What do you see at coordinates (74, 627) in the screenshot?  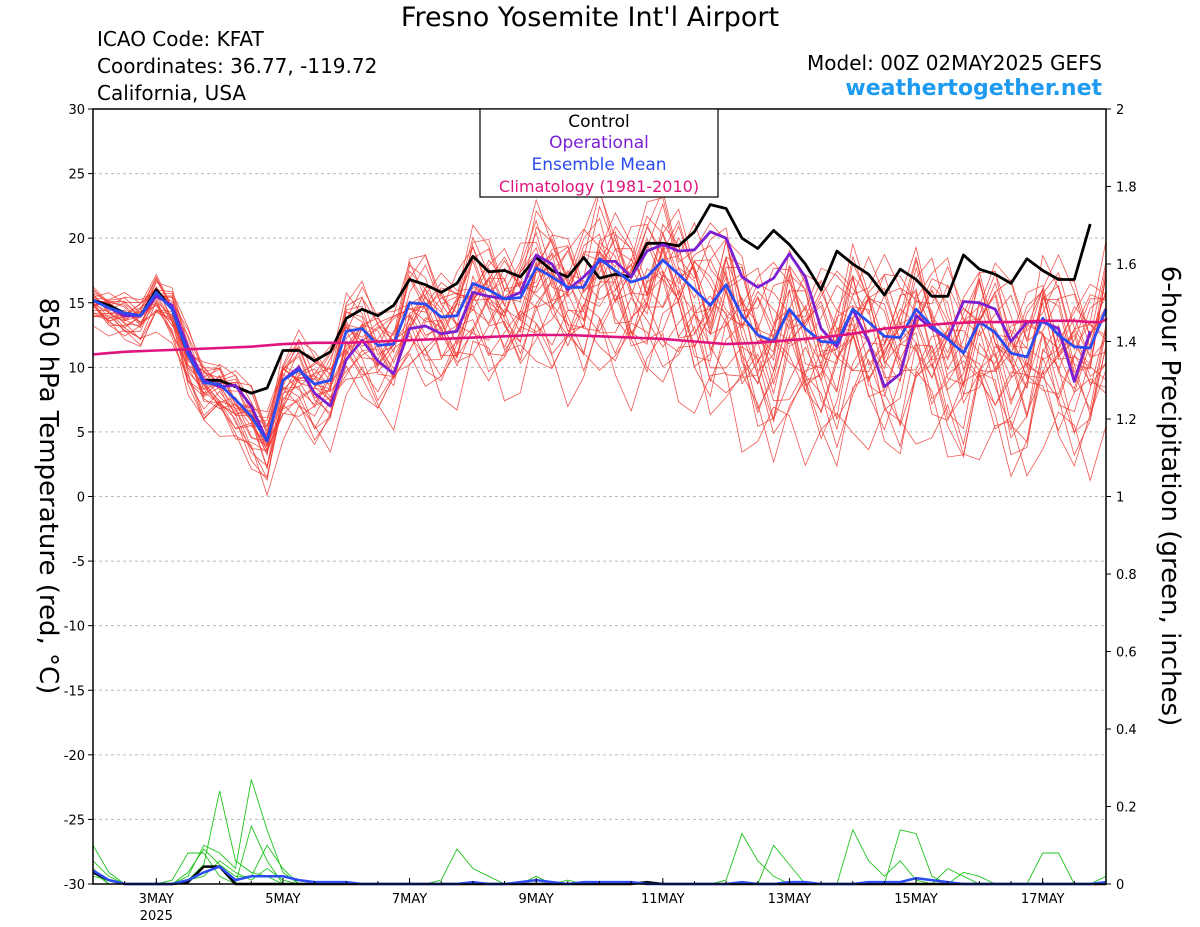 I see `left-tick-label: -10` at bounding box center [74, 627].